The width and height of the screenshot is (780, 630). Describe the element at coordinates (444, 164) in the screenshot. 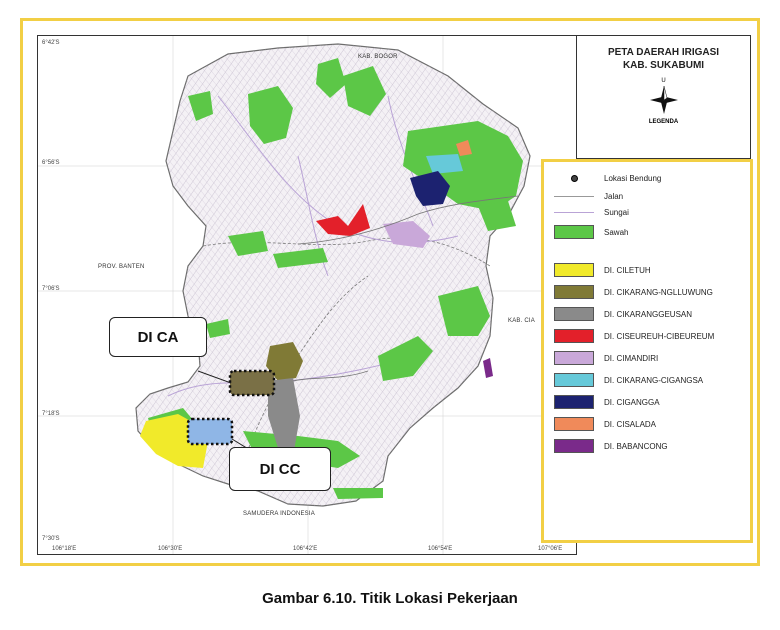

I see `di-cikarang-cigangsa-area` at that location.